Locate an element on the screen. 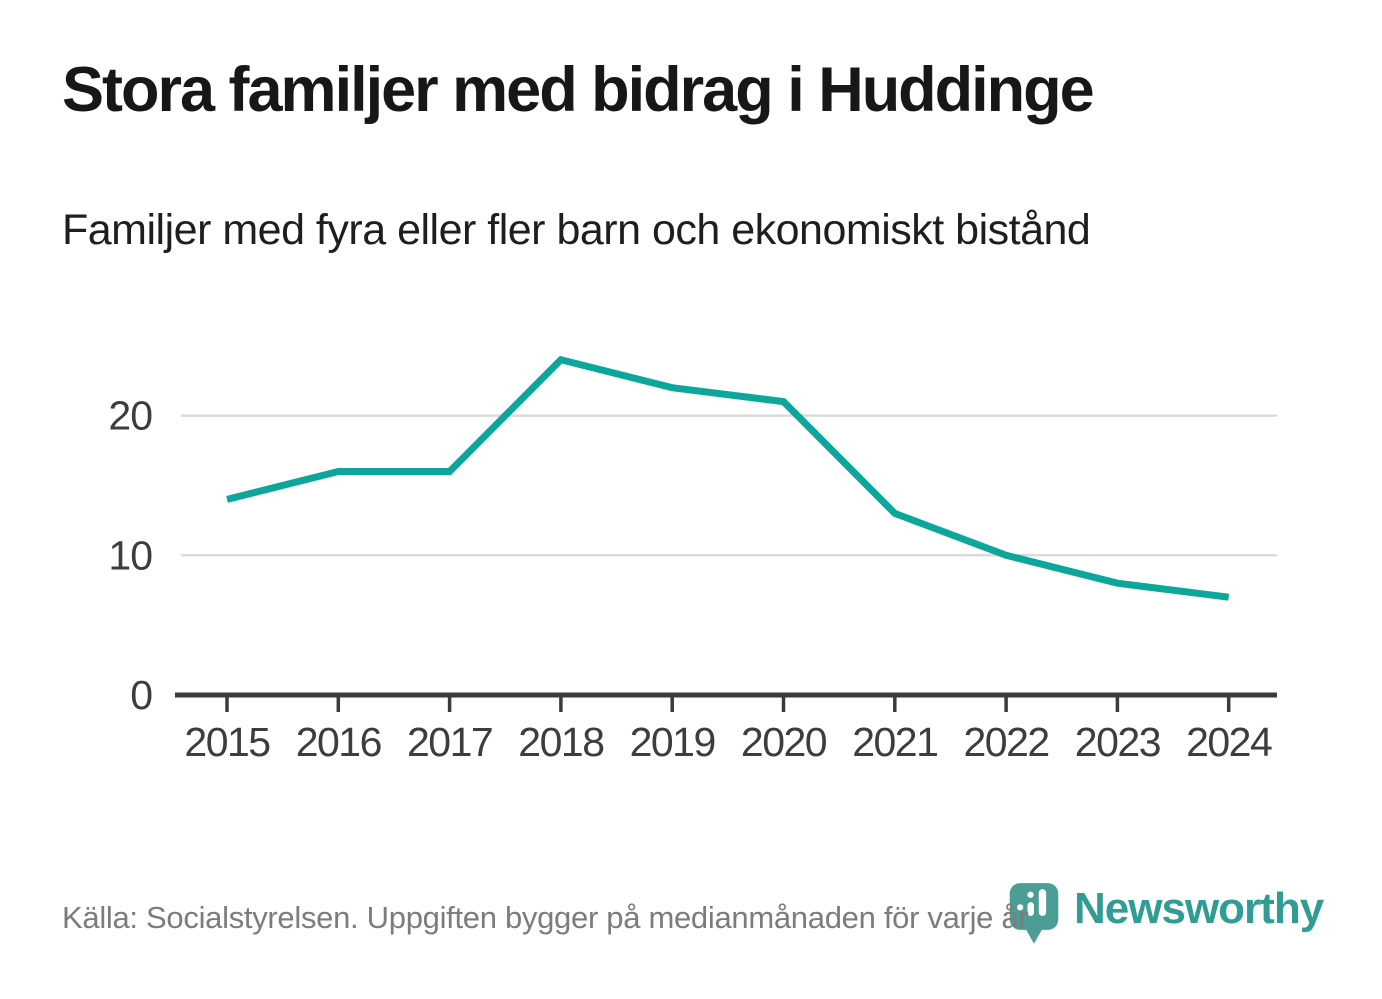 Image resolution: width=1382 pixels, height=999 pixels. x-tick-label: 2015 is located at coordinates (227, 742).